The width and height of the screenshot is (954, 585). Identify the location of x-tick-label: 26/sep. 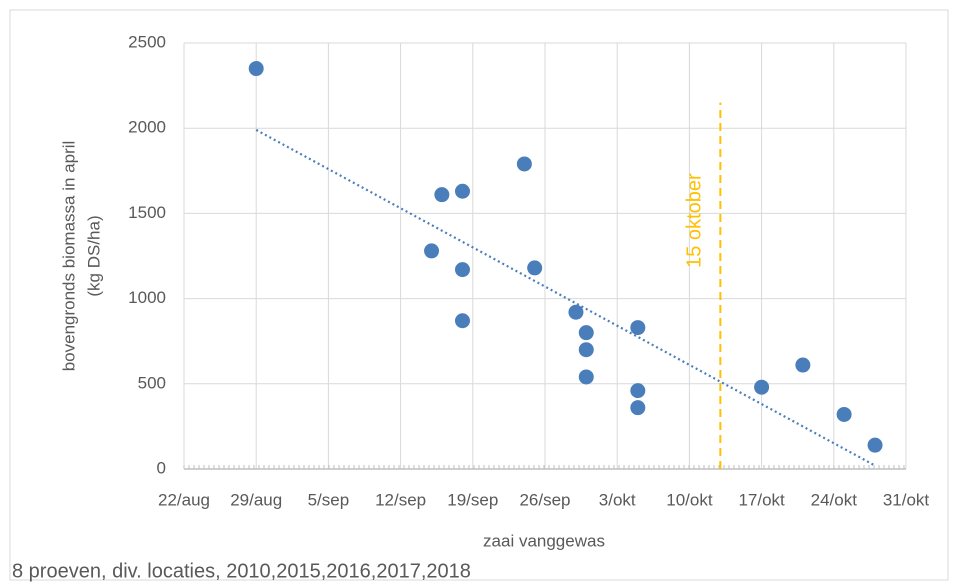
(544, 499).